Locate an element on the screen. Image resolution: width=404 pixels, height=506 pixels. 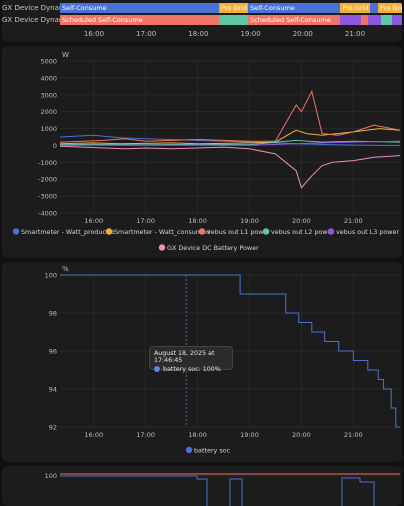
tooltip-time: August 18, 2025 at 17:46:45 is located at coordinates (184, 357).